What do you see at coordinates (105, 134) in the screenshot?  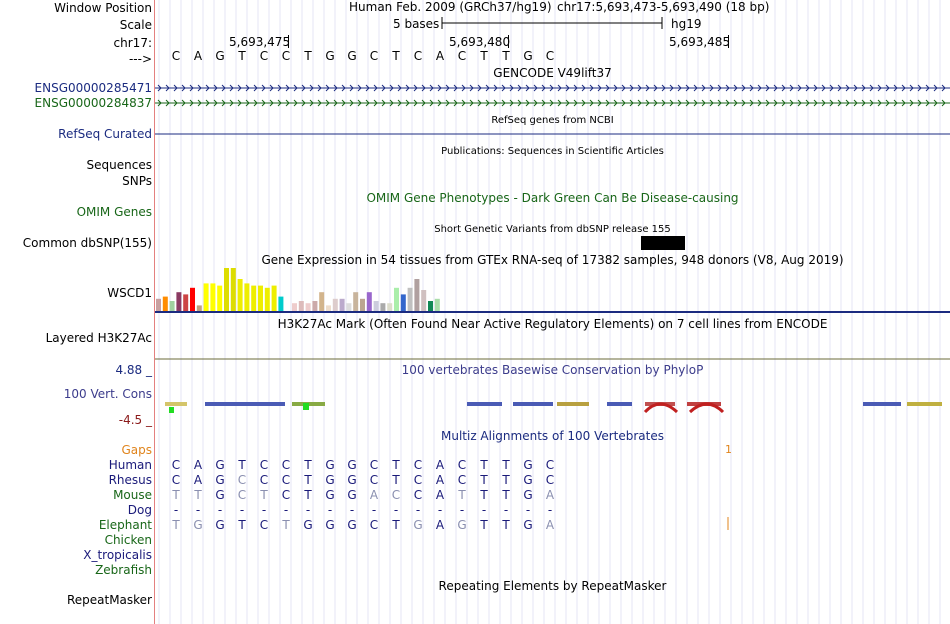 I see `refseq-label: RefSeq Curated` at bounding box center [105, 134].